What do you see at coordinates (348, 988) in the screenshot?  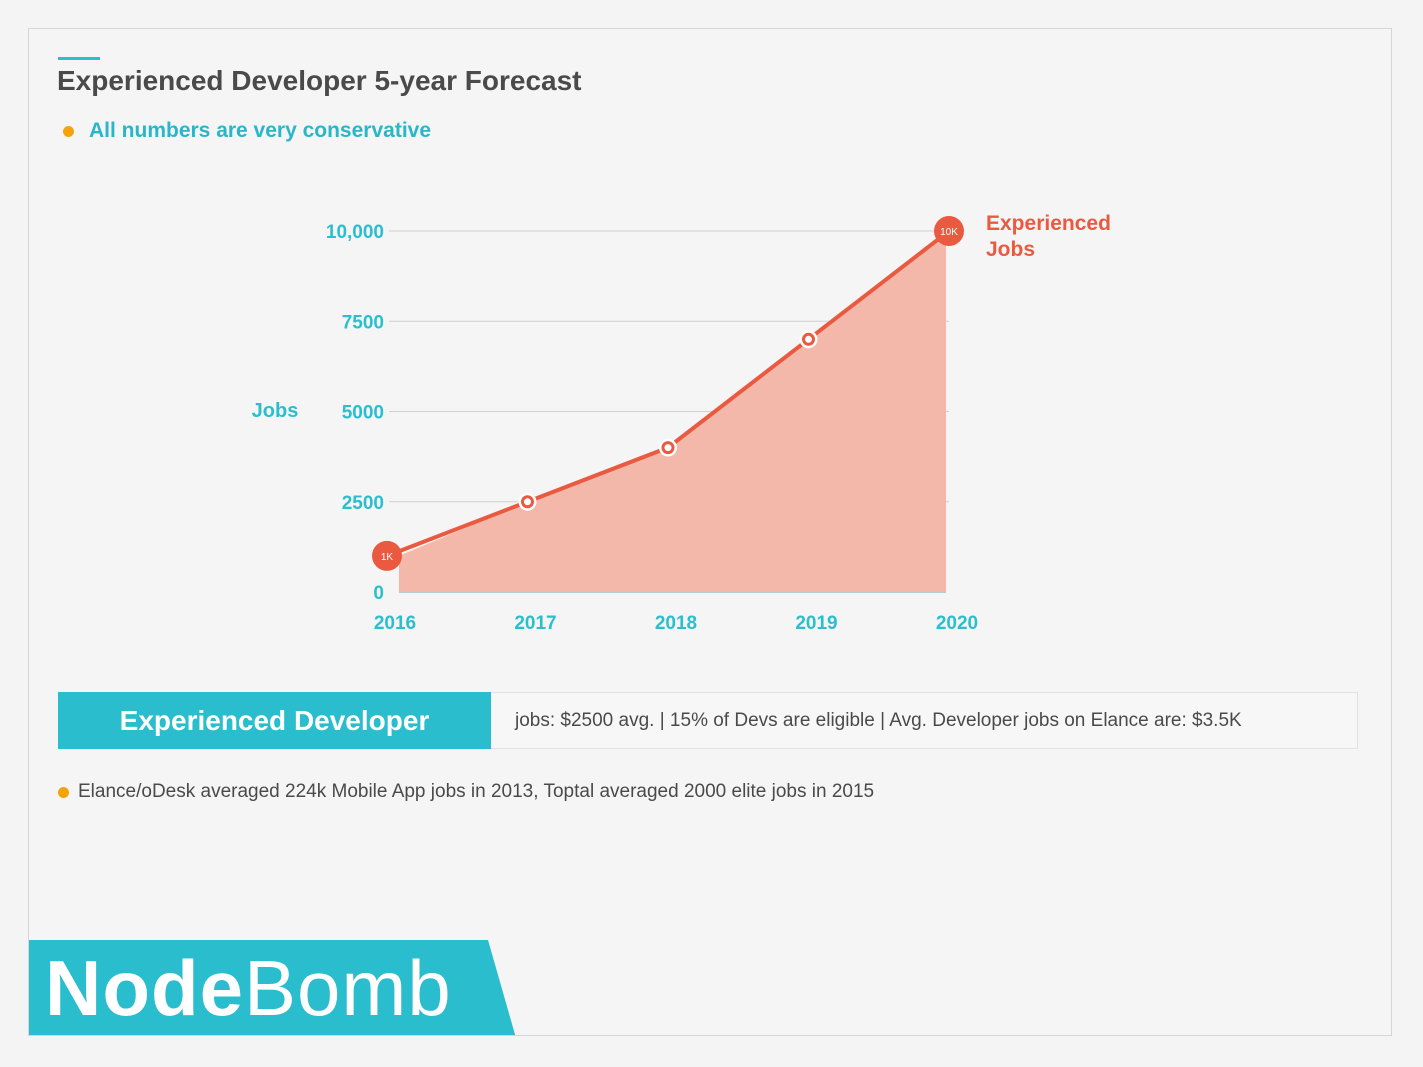 I see `logo-light-part: Bomb` at bounding box center [348, 988].